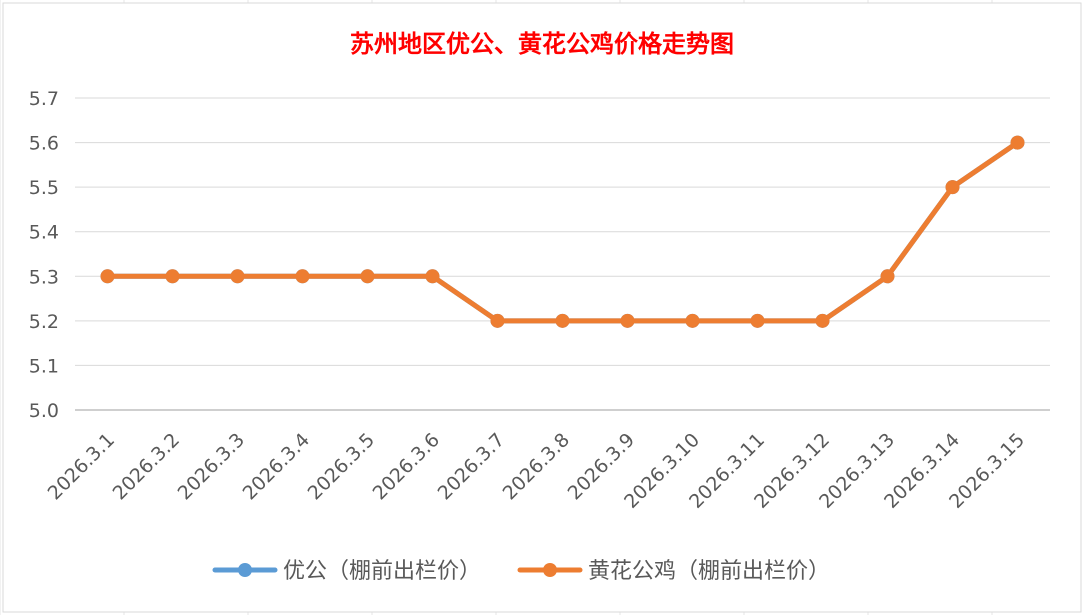  I want to click on legend: 优公（棚前出栏价） 黄花公鸡（棚前出栏价）, so click(521, 571).